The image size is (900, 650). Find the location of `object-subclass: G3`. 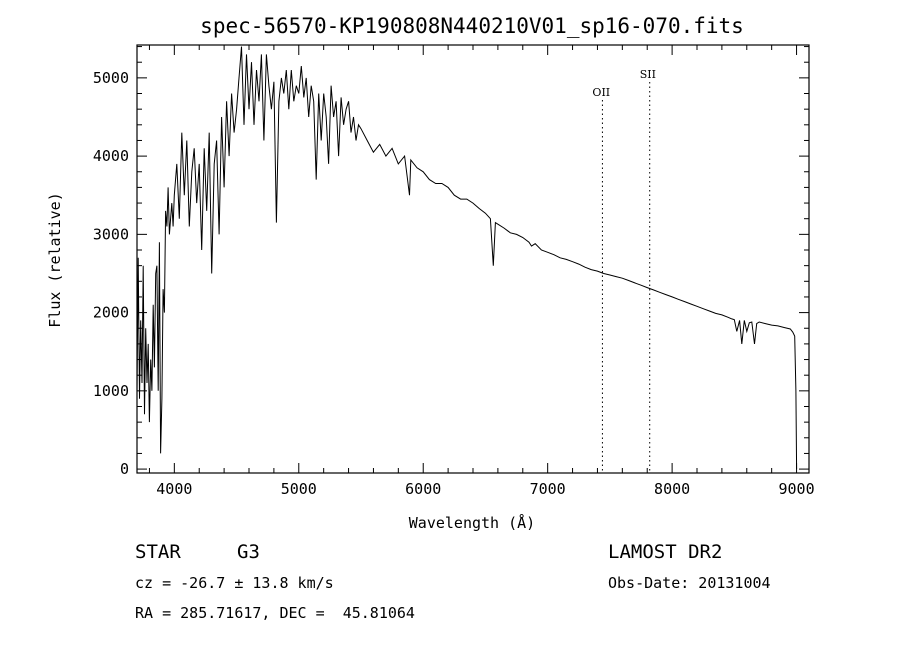

object-subclass: G3 is located at coordinates (248, 552).